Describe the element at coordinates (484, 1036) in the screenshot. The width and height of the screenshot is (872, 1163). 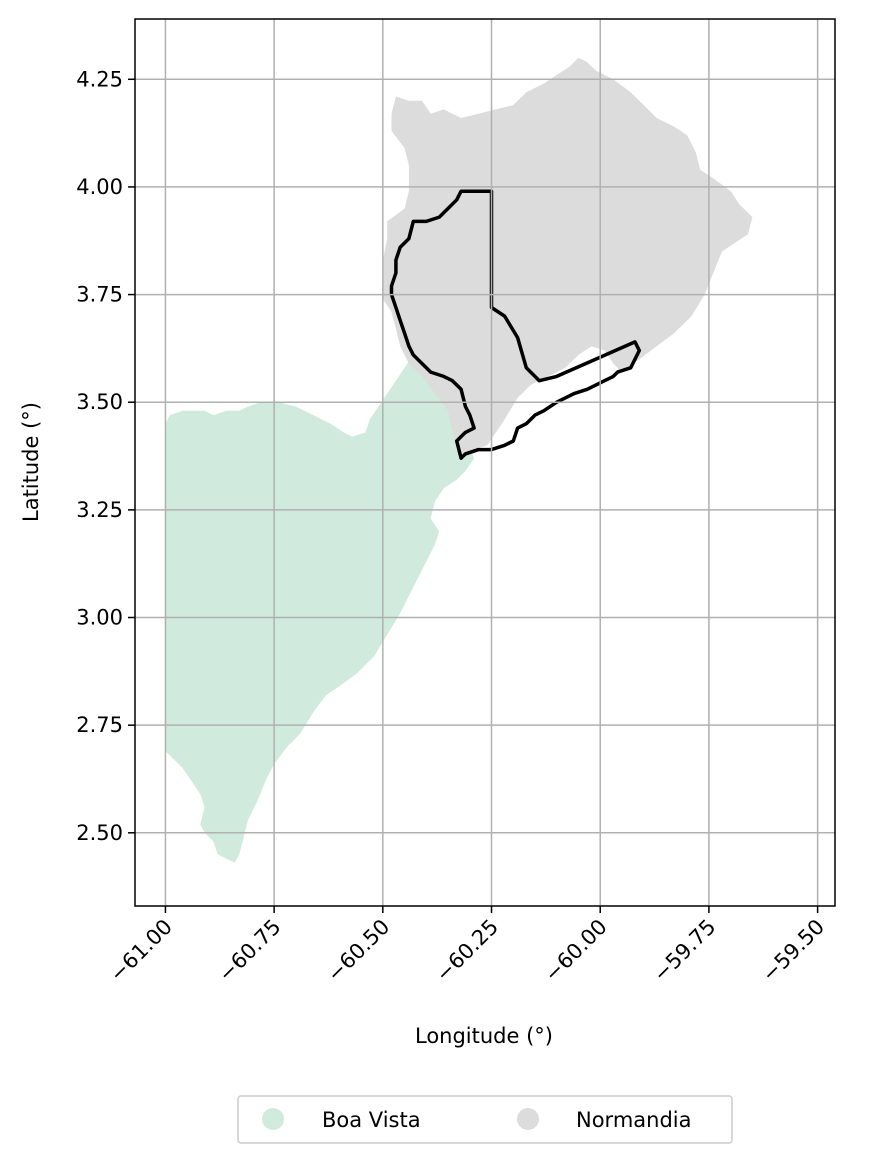
I see `x-axis-title: Longitude (°)` at that location.